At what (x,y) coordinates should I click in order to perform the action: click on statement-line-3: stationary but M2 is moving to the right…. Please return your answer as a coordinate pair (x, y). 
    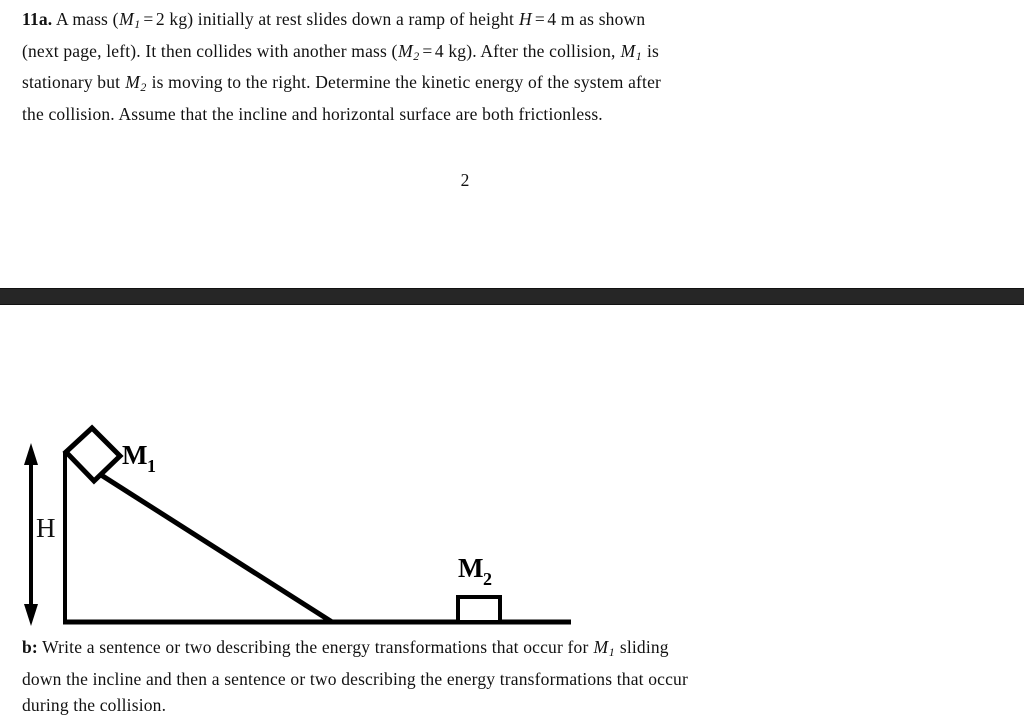
    Looking at the image, I should click on (468, 85).